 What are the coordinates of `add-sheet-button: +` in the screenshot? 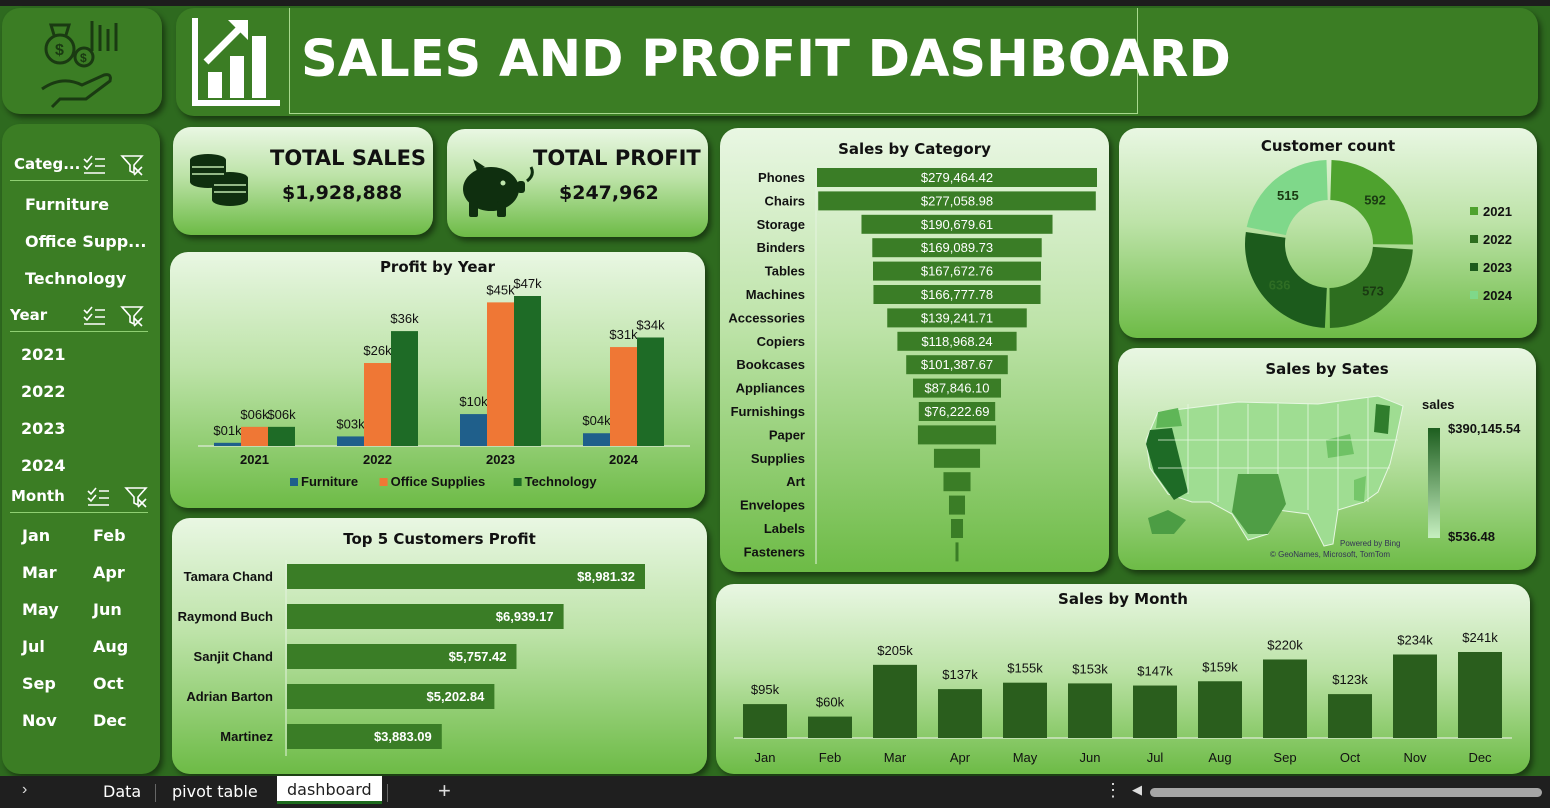 It's located at (444, 790).